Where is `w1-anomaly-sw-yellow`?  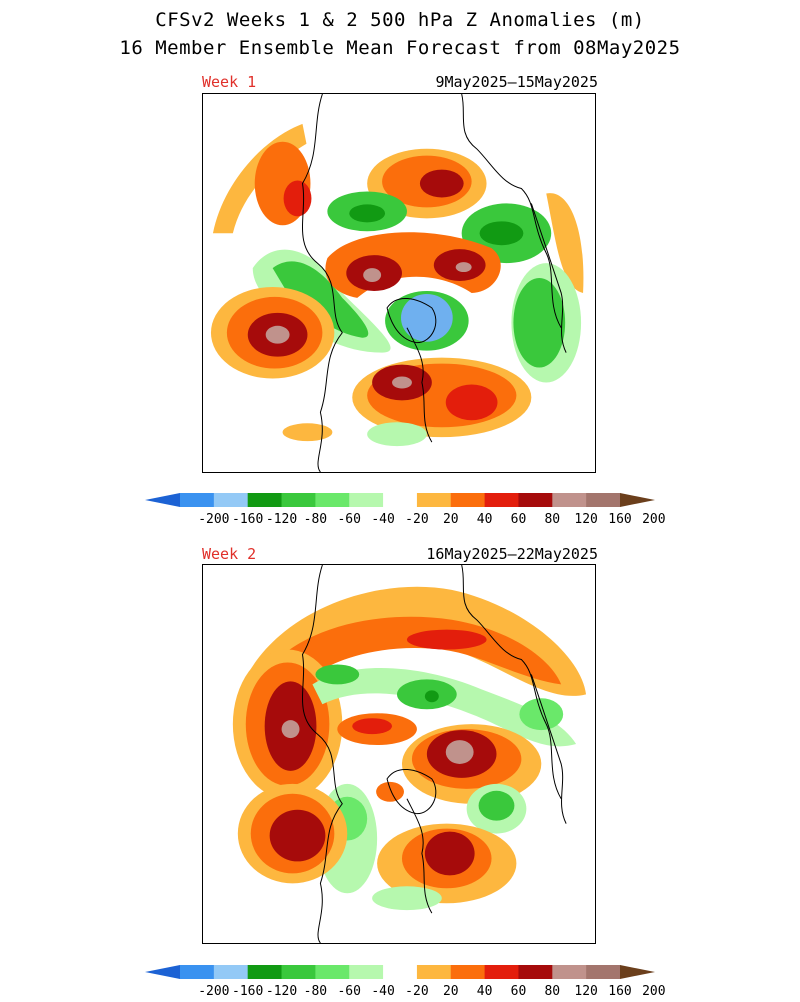
w1-anomaly-sw-yellow is located at coordinates (307, 432).